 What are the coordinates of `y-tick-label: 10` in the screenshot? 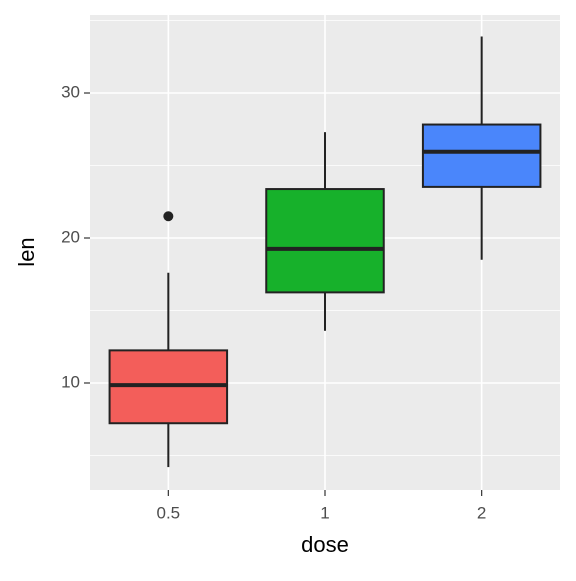 It's located at (70, 381).